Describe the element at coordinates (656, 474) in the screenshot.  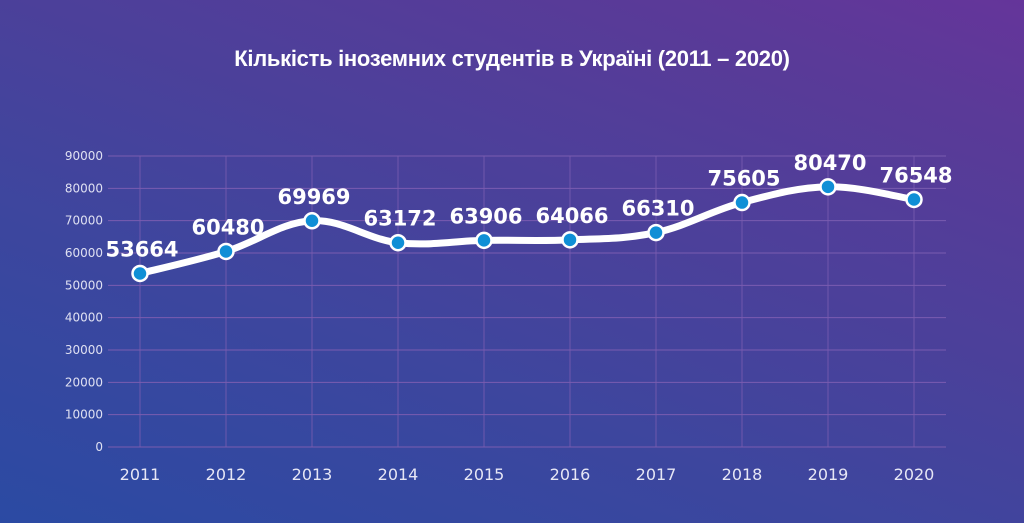
I see `x-tick-label: 2017` at that location.